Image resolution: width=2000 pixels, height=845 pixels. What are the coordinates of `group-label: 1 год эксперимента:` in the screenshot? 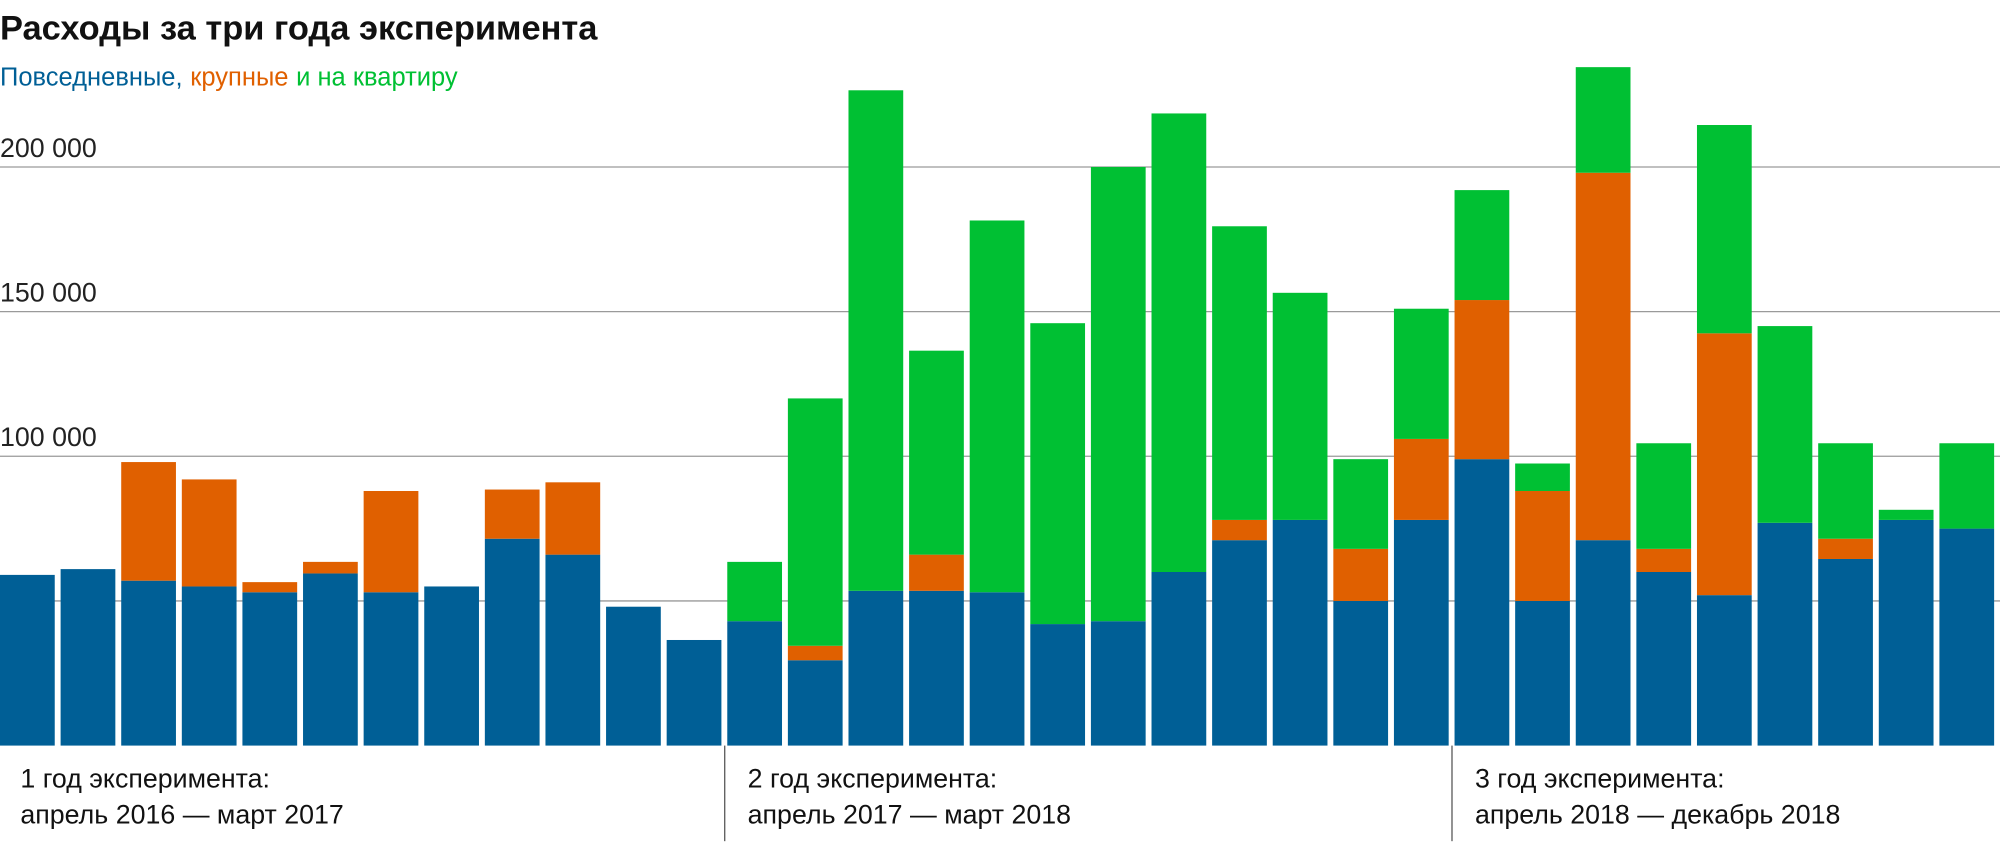 It's located at (145, 779).